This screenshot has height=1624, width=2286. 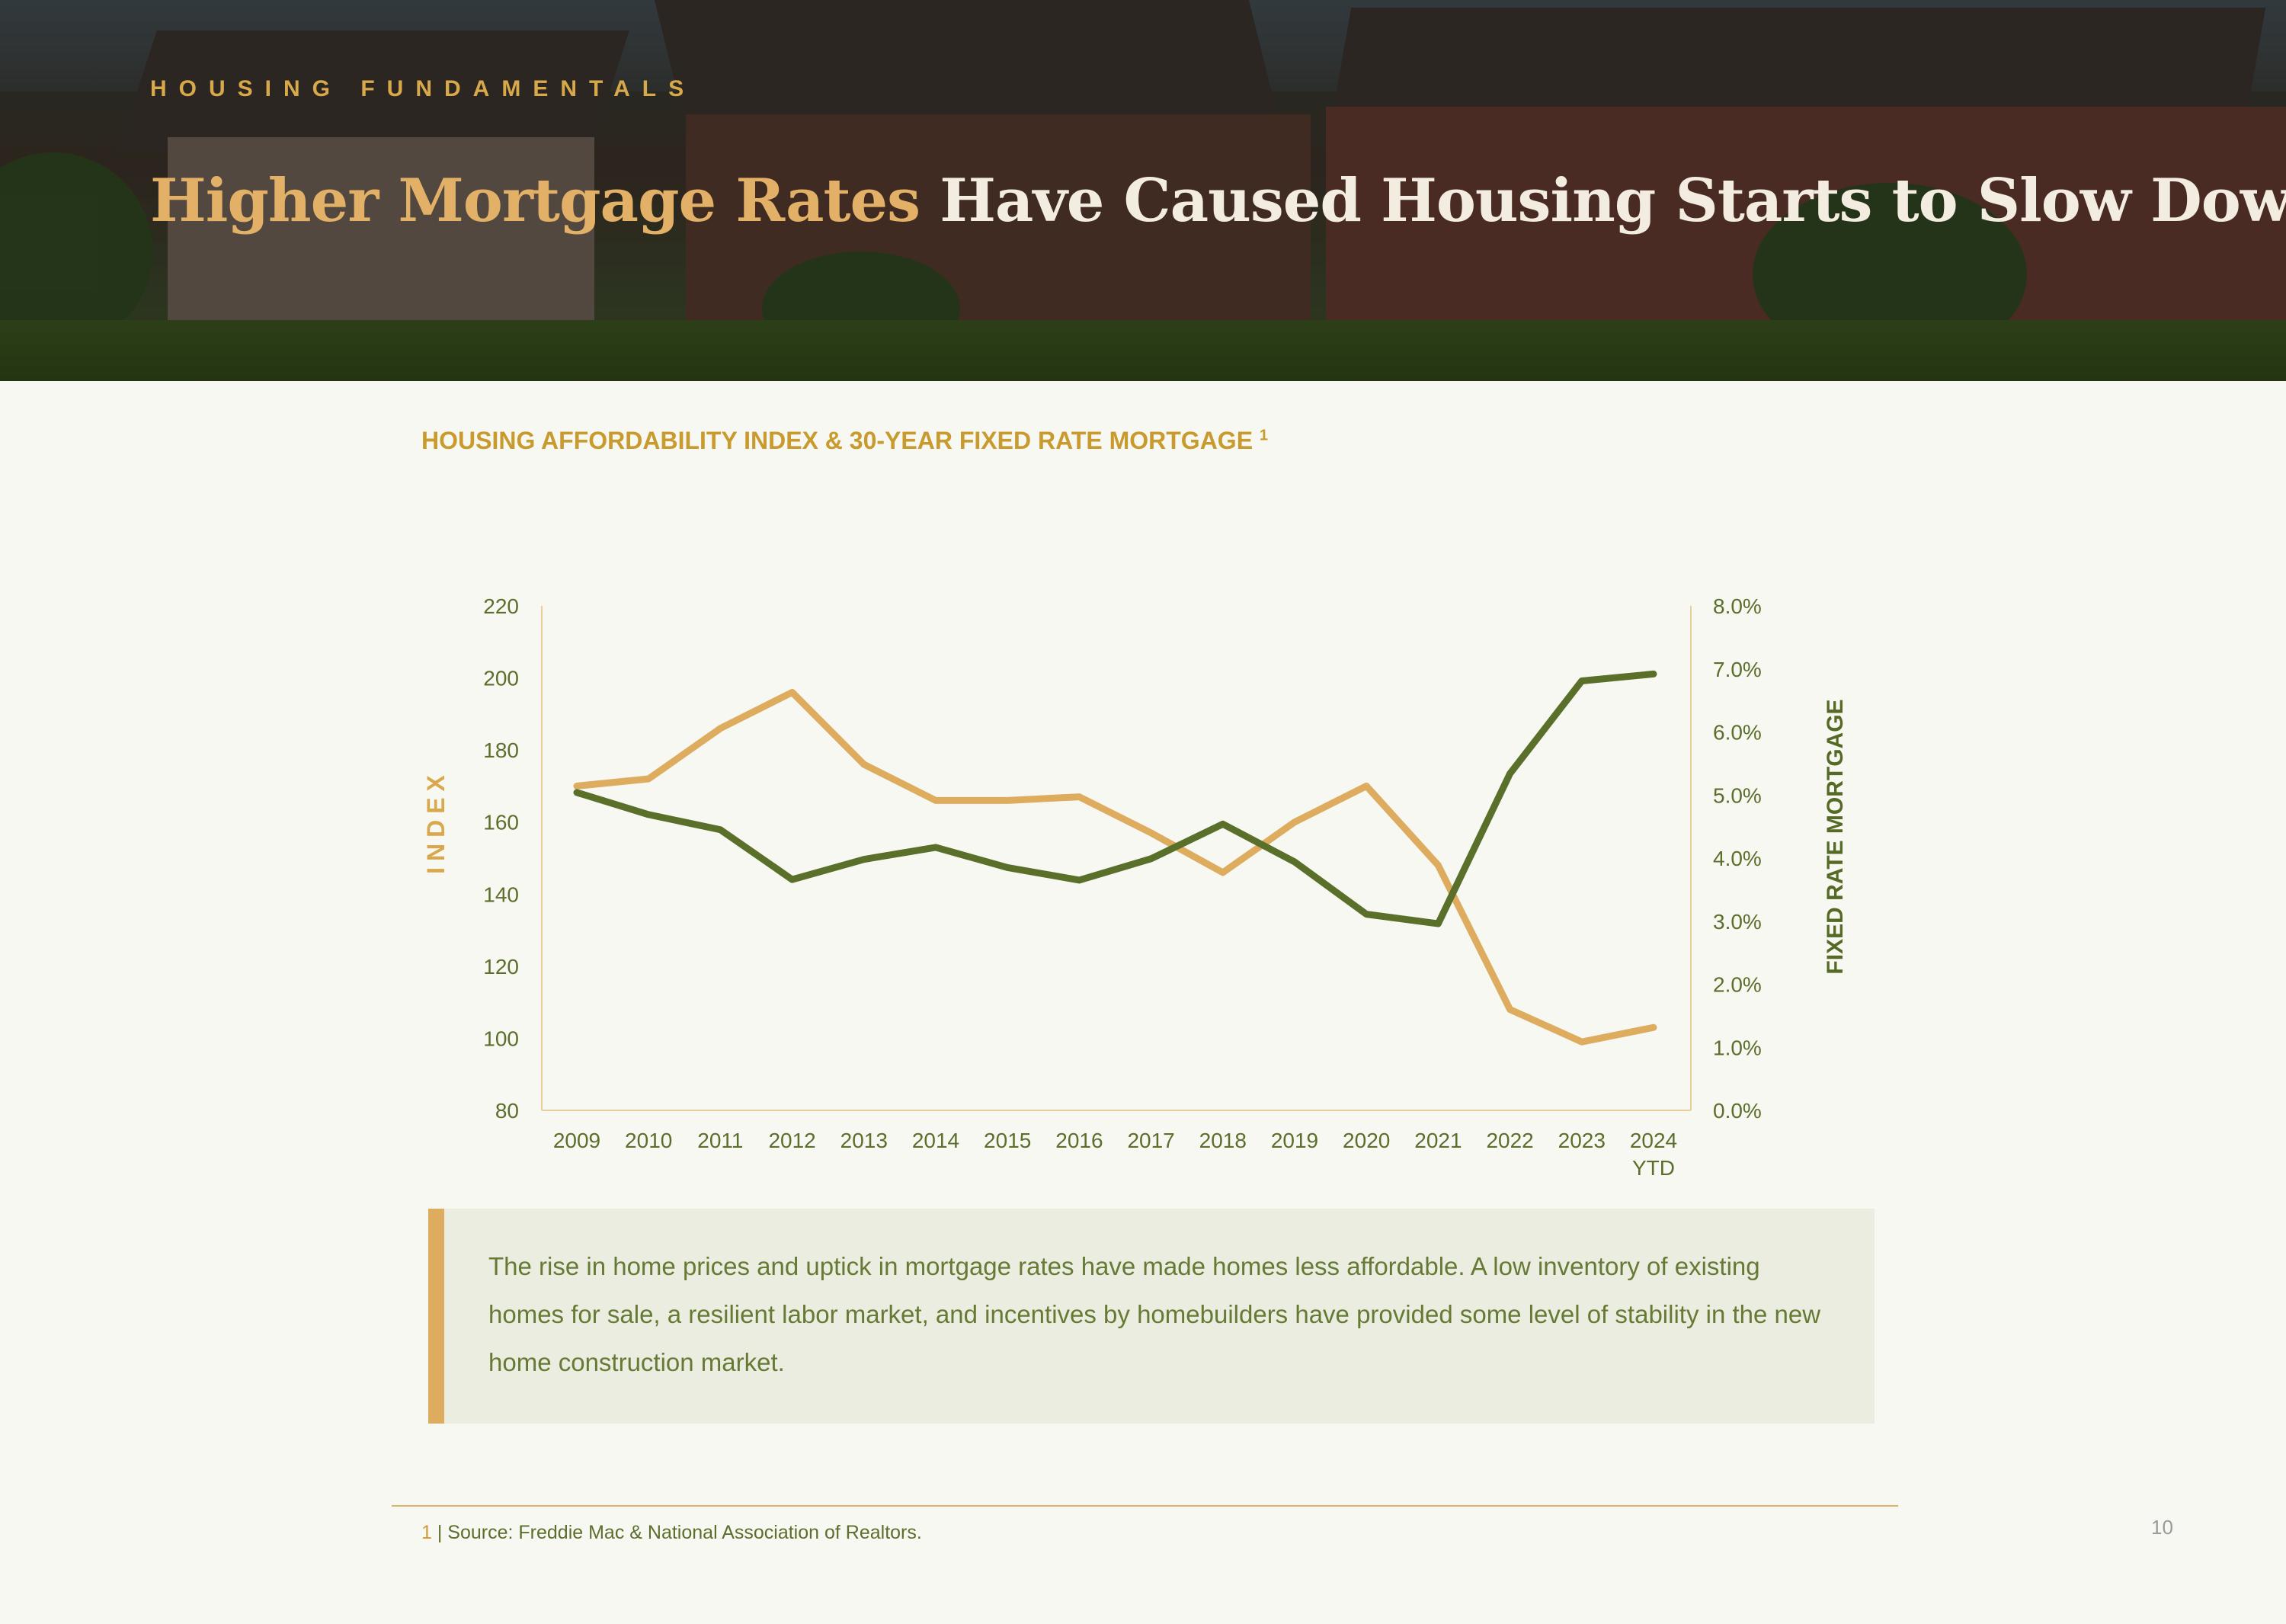 I want to click on x-tick-label: 2022, so click(x=1509, y=1140).